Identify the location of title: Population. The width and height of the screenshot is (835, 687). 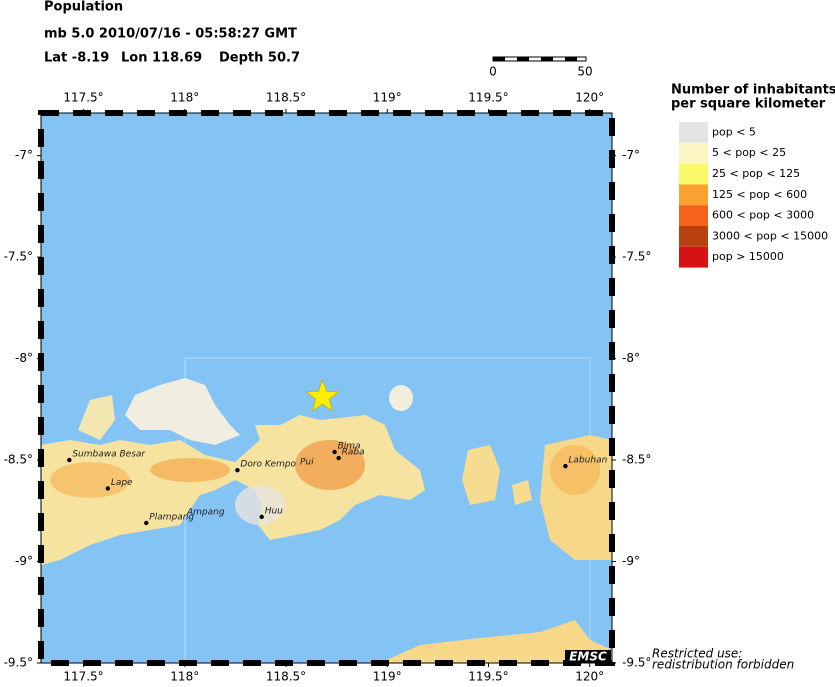
(83, 7).